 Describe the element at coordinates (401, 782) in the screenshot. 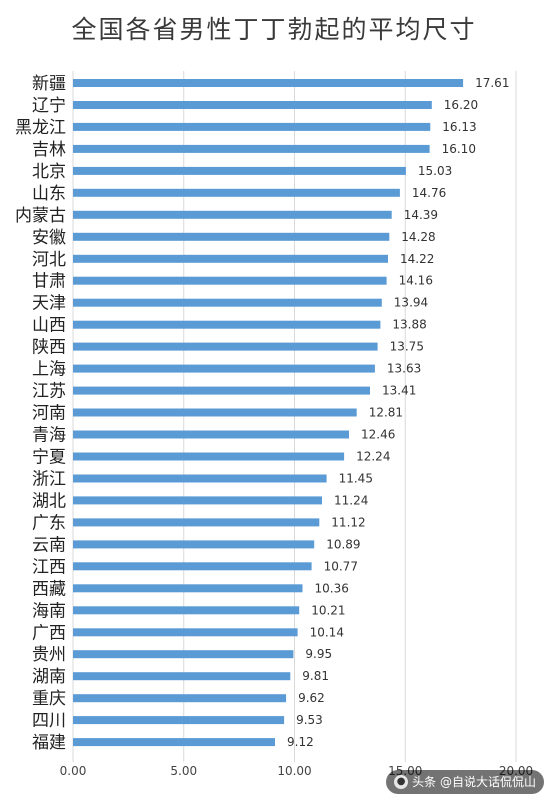

I see `avatar-icon: ●` at that location.